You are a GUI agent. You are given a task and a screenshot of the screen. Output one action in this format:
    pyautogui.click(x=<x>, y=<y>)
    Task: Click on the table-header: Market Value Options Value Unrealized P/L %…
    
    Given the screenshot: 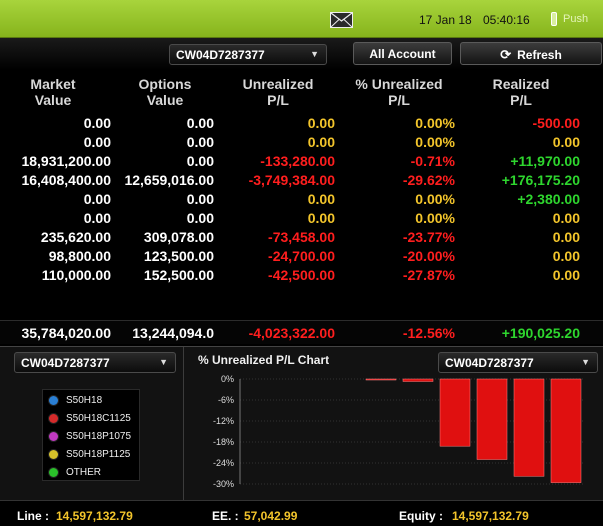 What is the action you would take?
    pyautogui.click(x=301, y=92)
    